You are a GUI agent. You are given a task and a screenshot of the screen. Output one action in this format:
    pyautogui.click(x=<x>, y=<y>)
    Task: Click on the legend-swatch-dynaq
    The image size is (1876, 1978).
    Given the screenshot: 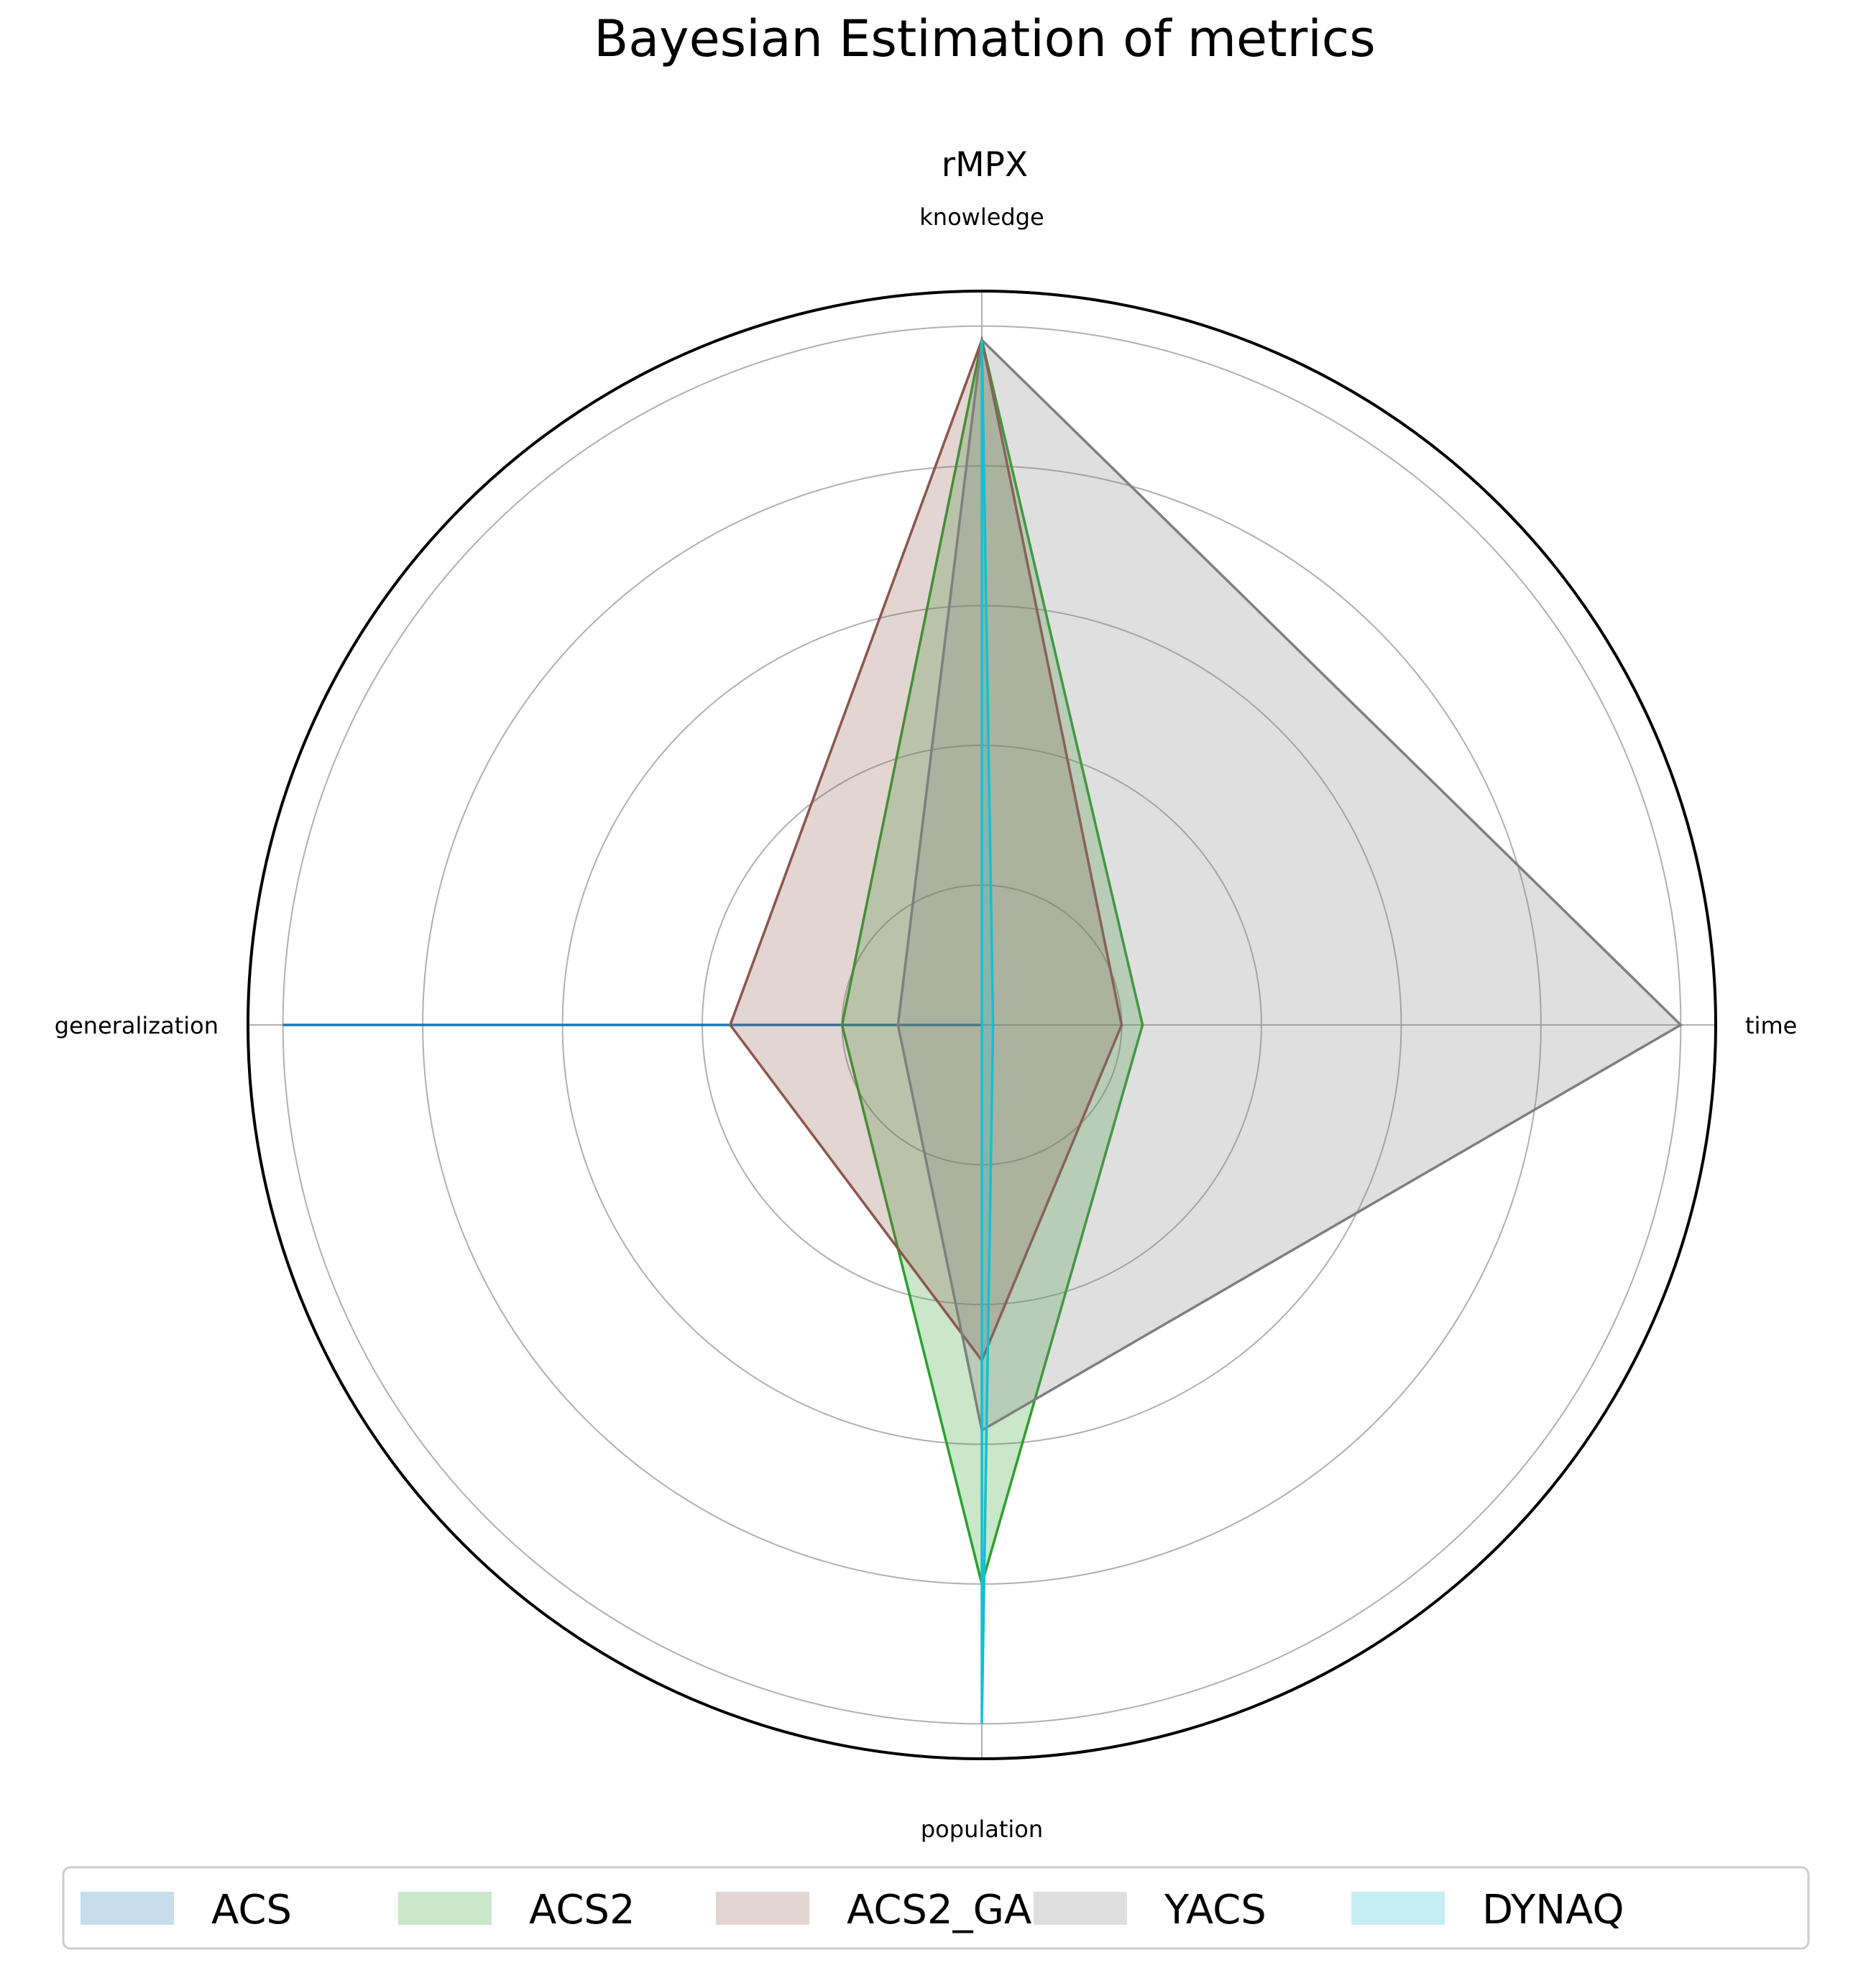 What is the action you would take?
    pyautogui.click(x=1398, y=1908)
    